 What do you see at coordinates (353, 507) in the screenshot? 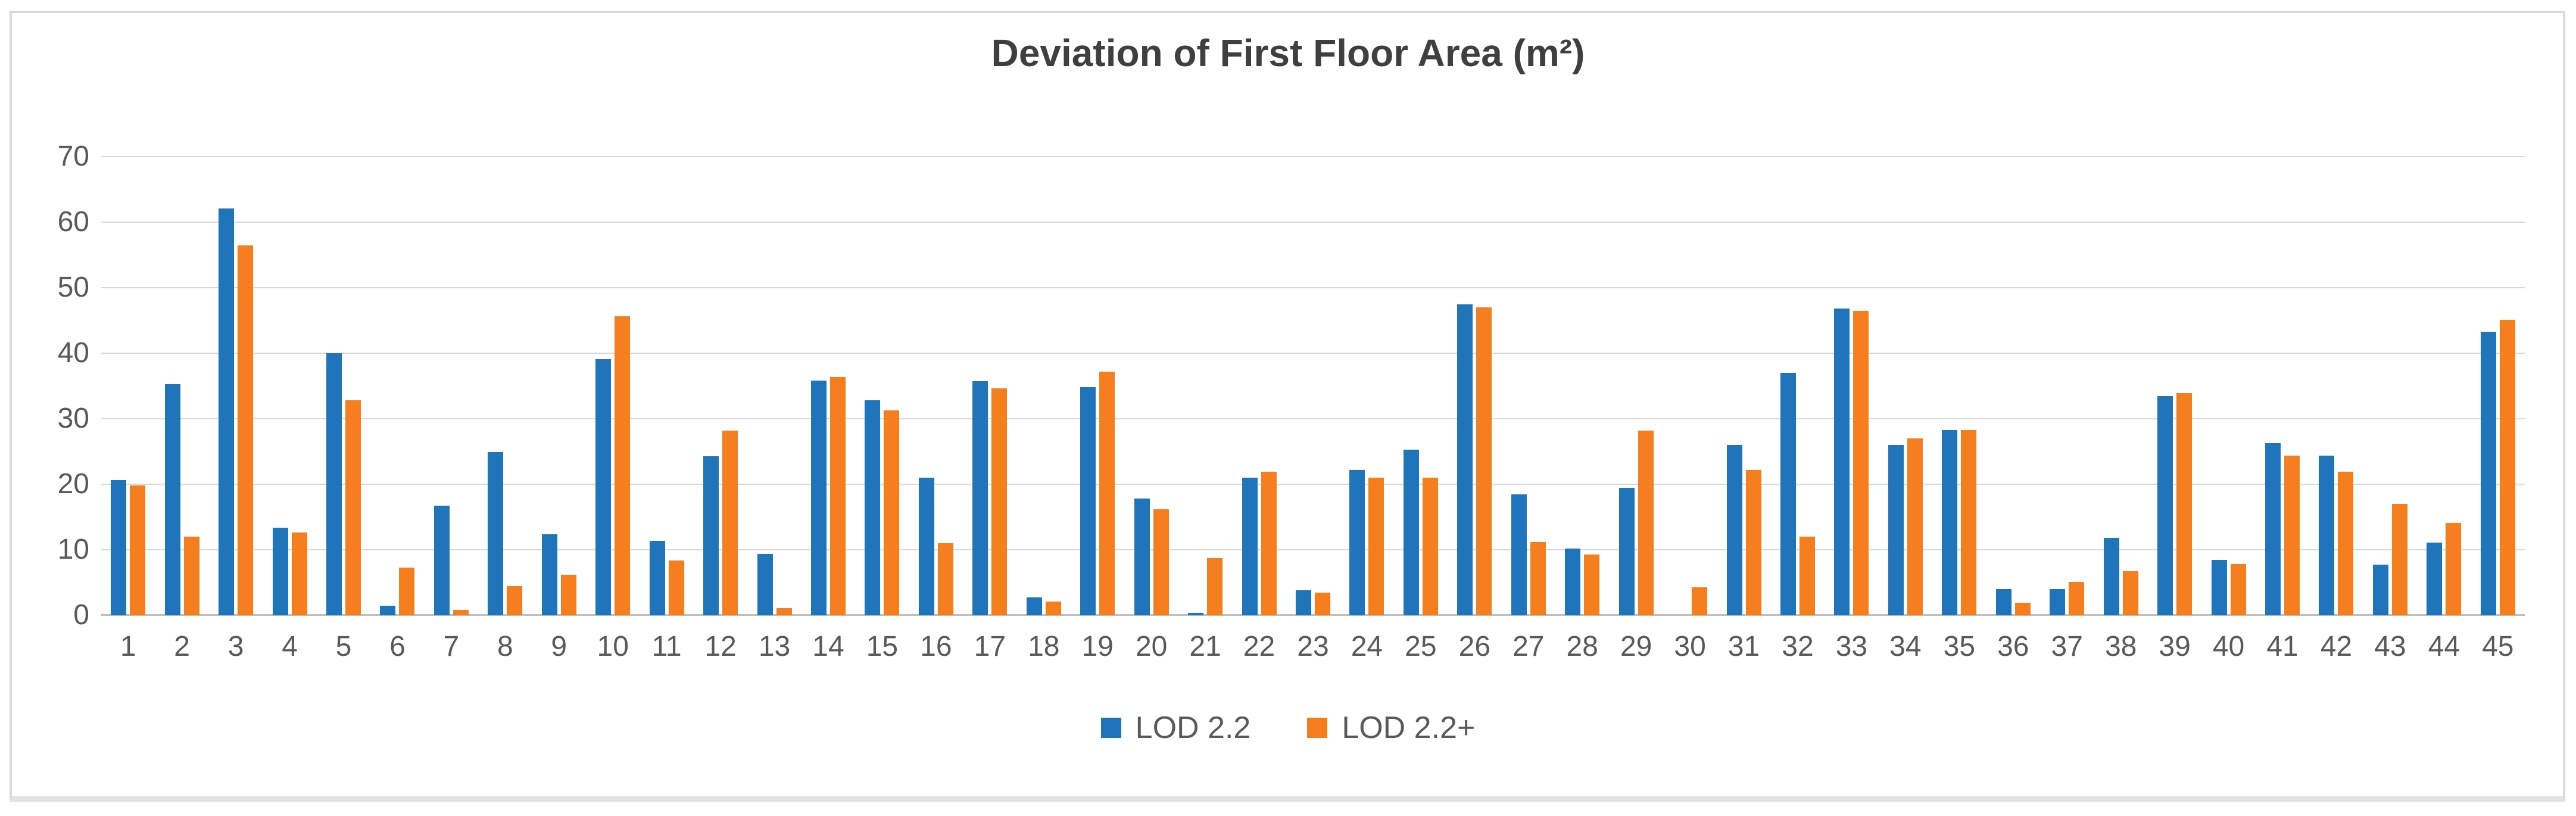
I see `bar-lod22plus-cat5` at bounding box center [353, 507].